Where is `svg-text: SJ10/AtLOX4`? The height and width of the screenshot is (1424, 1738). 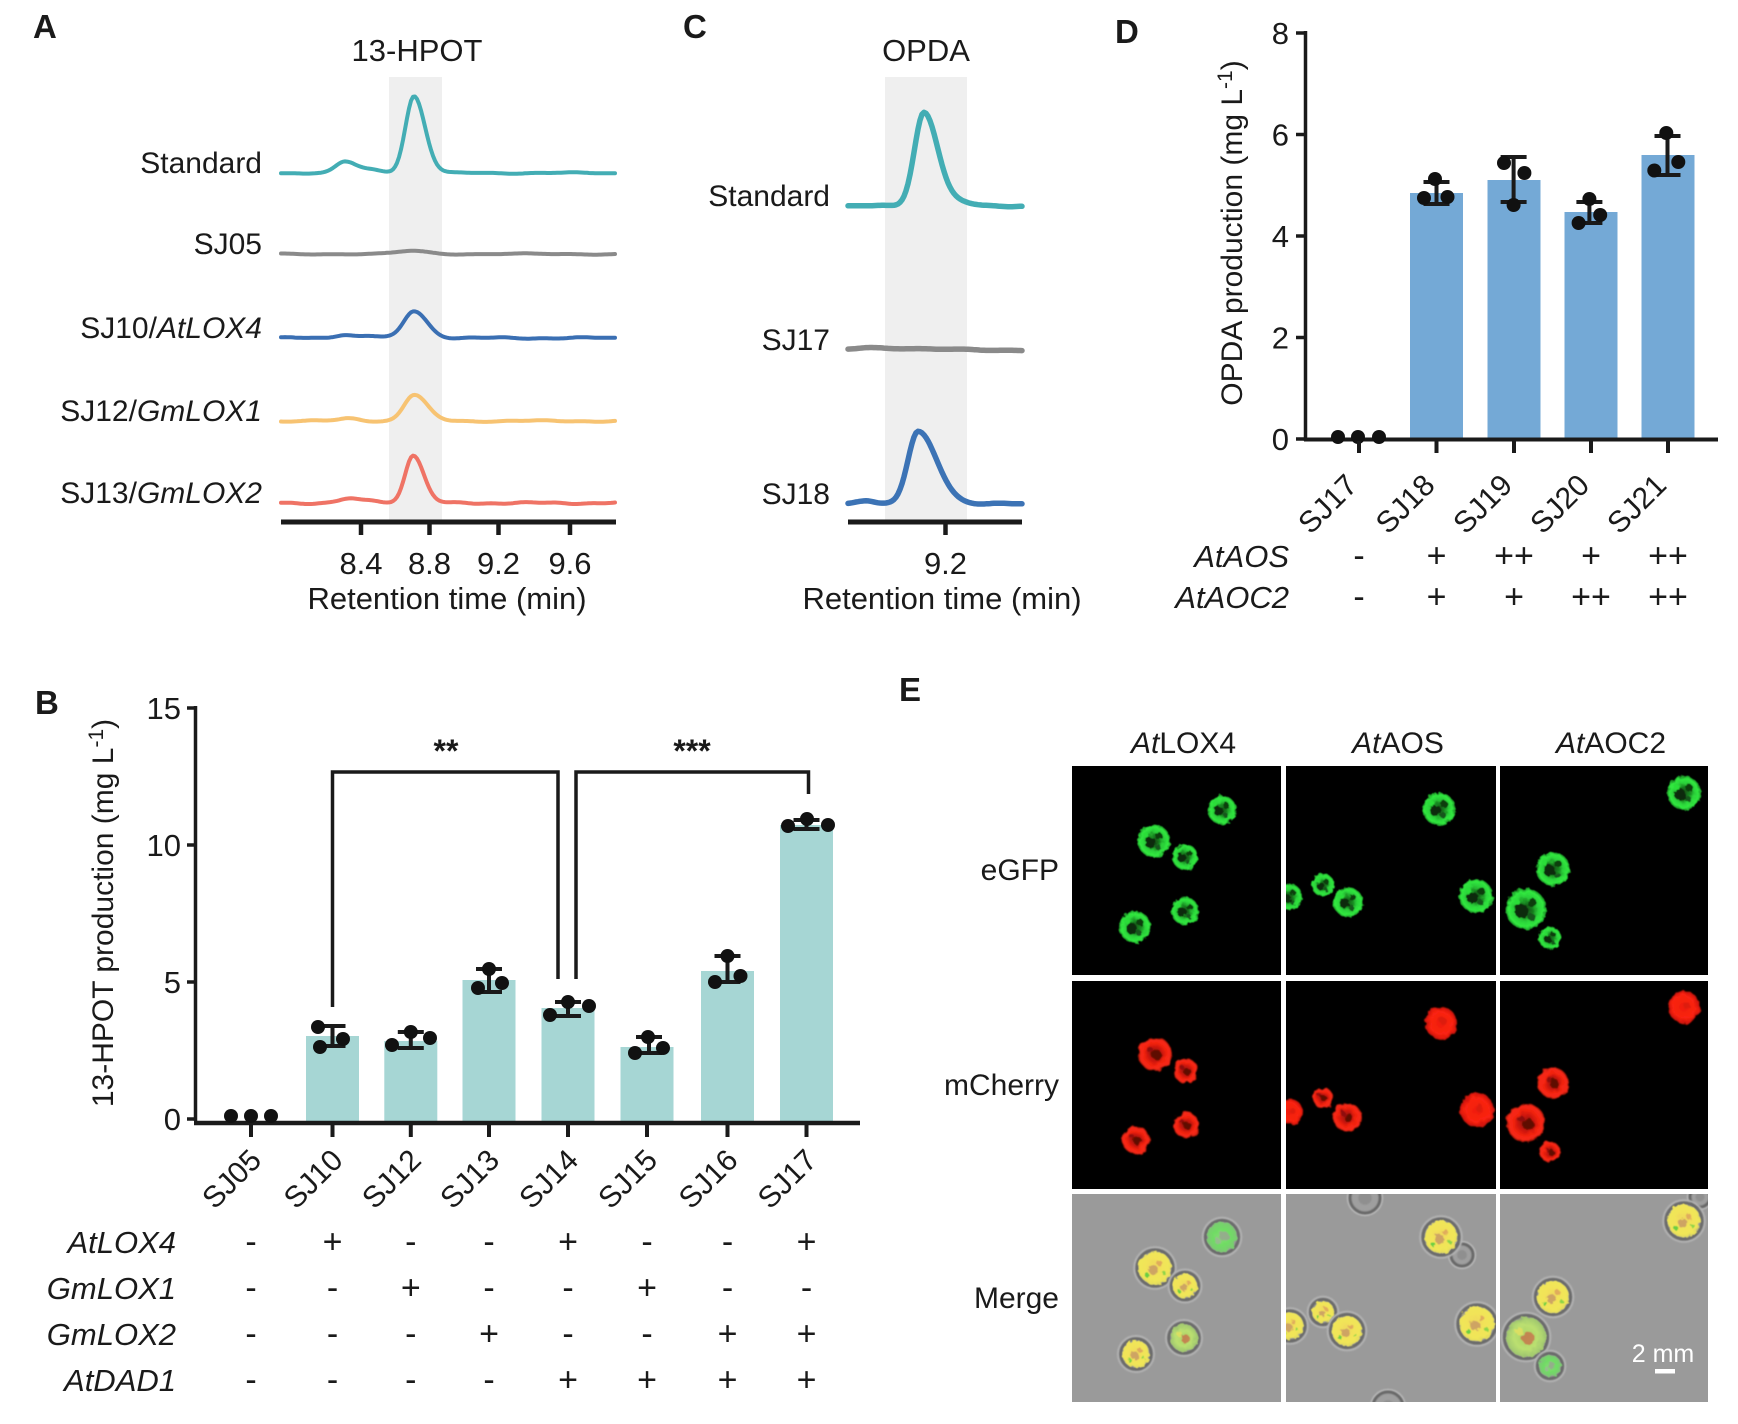
svg-text: SJ10/AtLOX4 is located at coordinates (171, 328).